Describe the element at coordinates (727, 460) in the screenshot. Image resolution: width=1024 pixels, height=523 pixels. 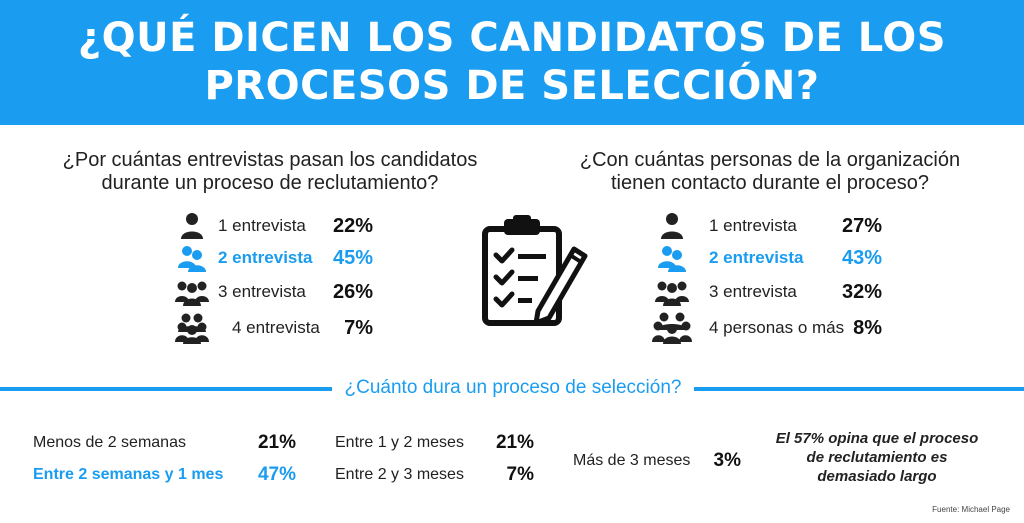
I see `duration-value-5: 3%` at that location.